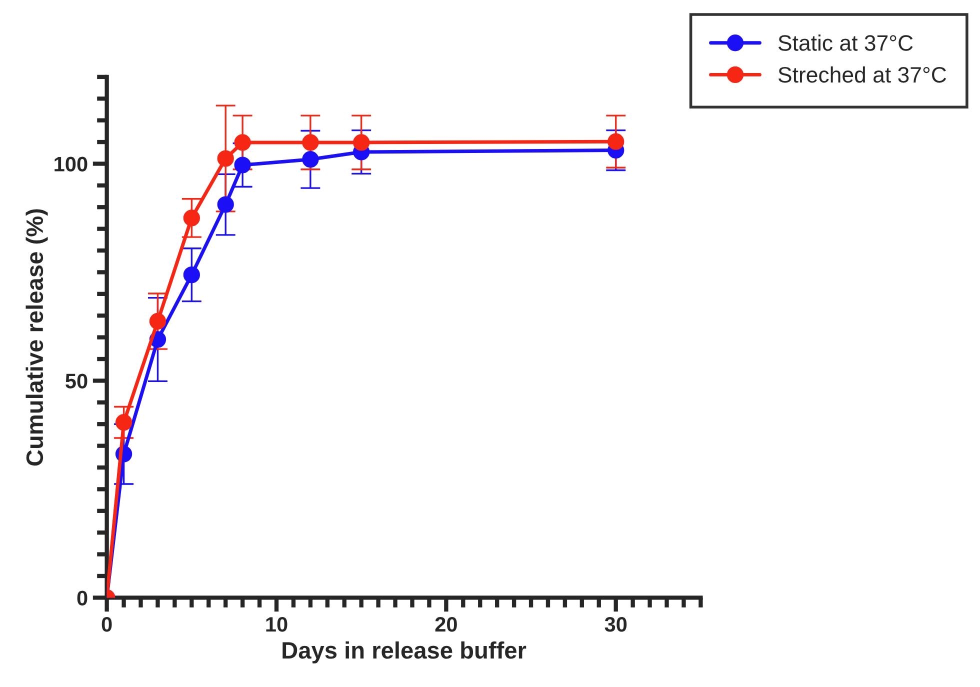 This screenshot has width=980, height=687. I want to click on x-tick-label: 20, so click(446, 624).